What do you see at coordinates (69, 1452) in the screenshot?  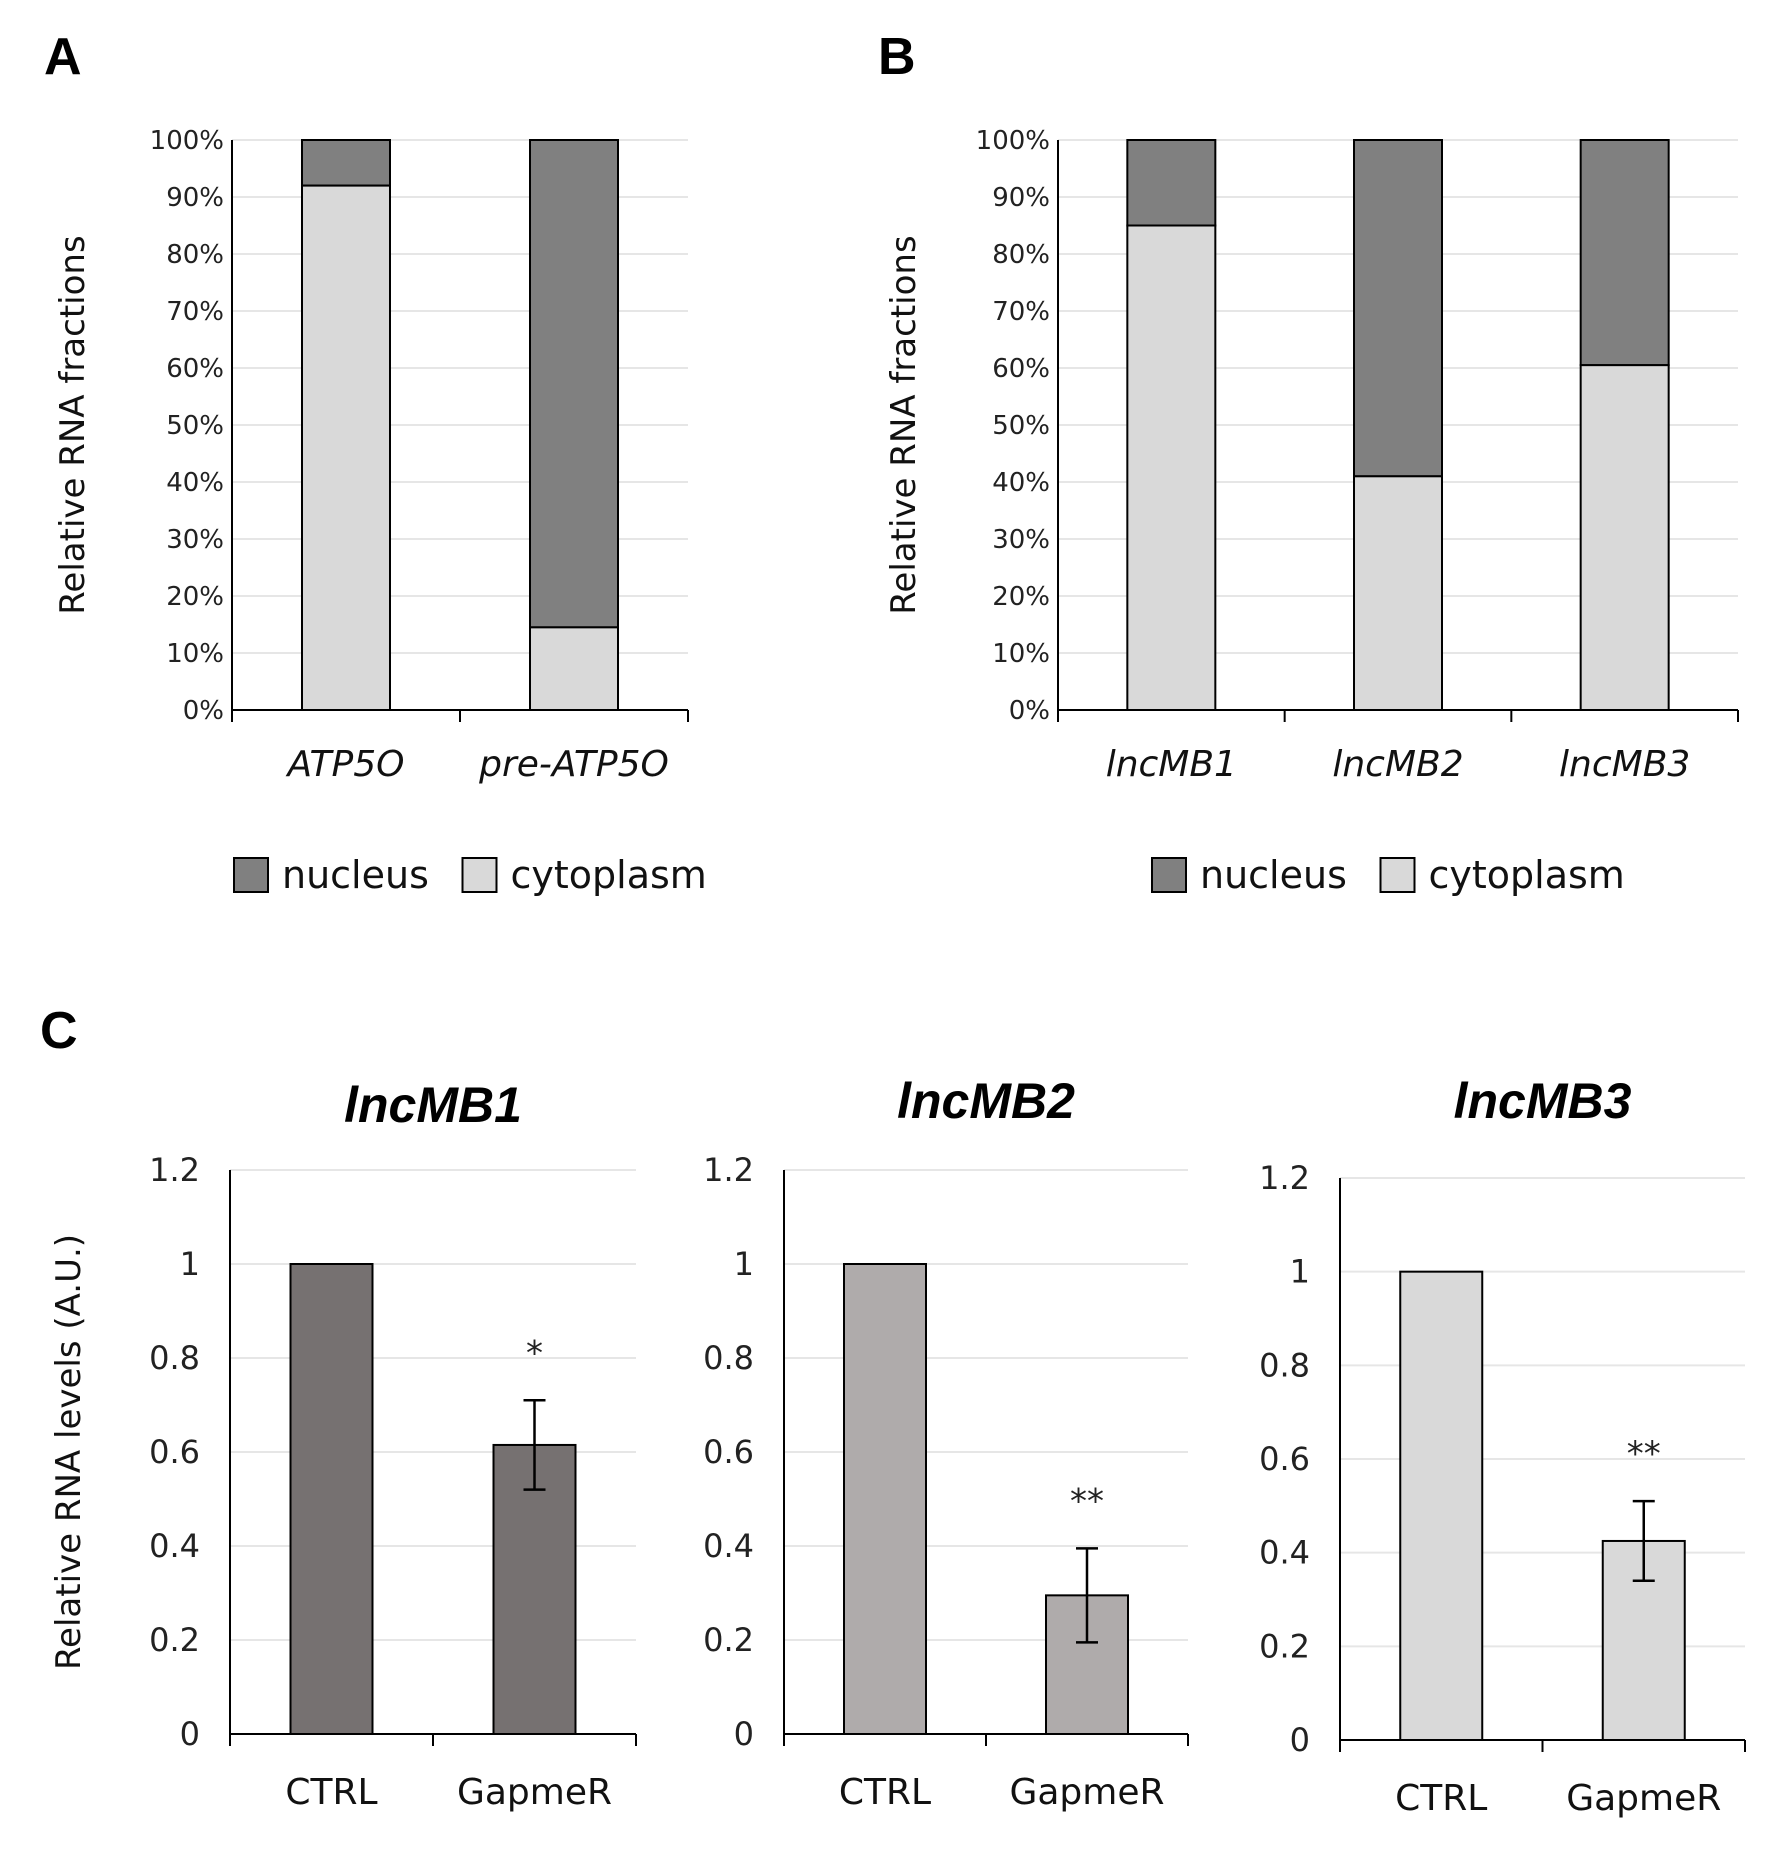 I see `y-axis-label: Relative RNA levels (A.U.)` at bounding box center [69, 1452].